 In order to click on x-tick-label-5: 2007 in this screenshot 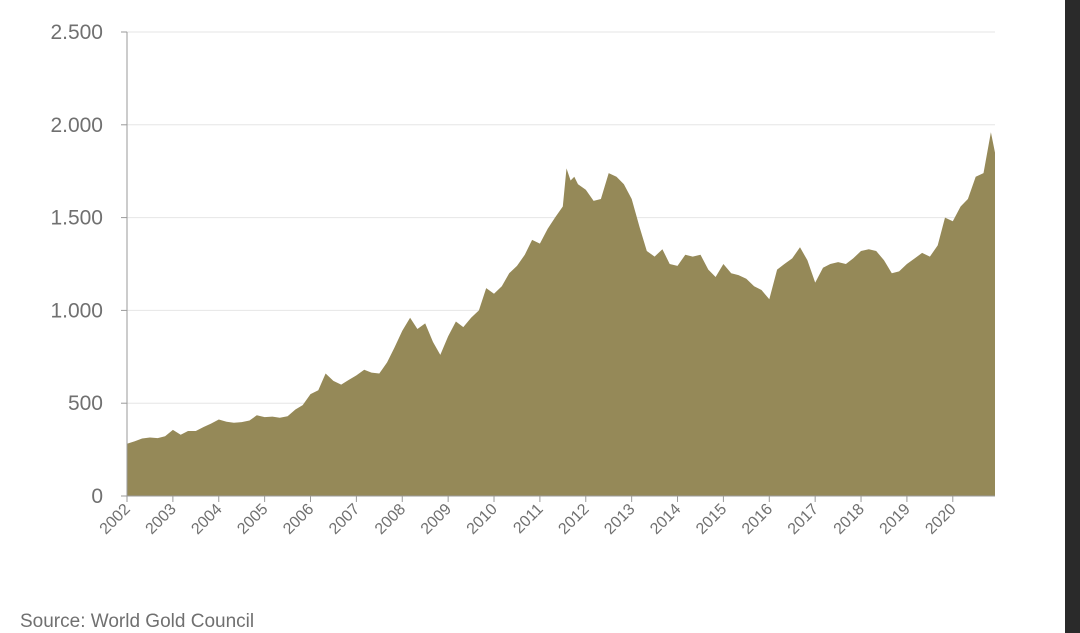, I will do `click(344, 519)`.